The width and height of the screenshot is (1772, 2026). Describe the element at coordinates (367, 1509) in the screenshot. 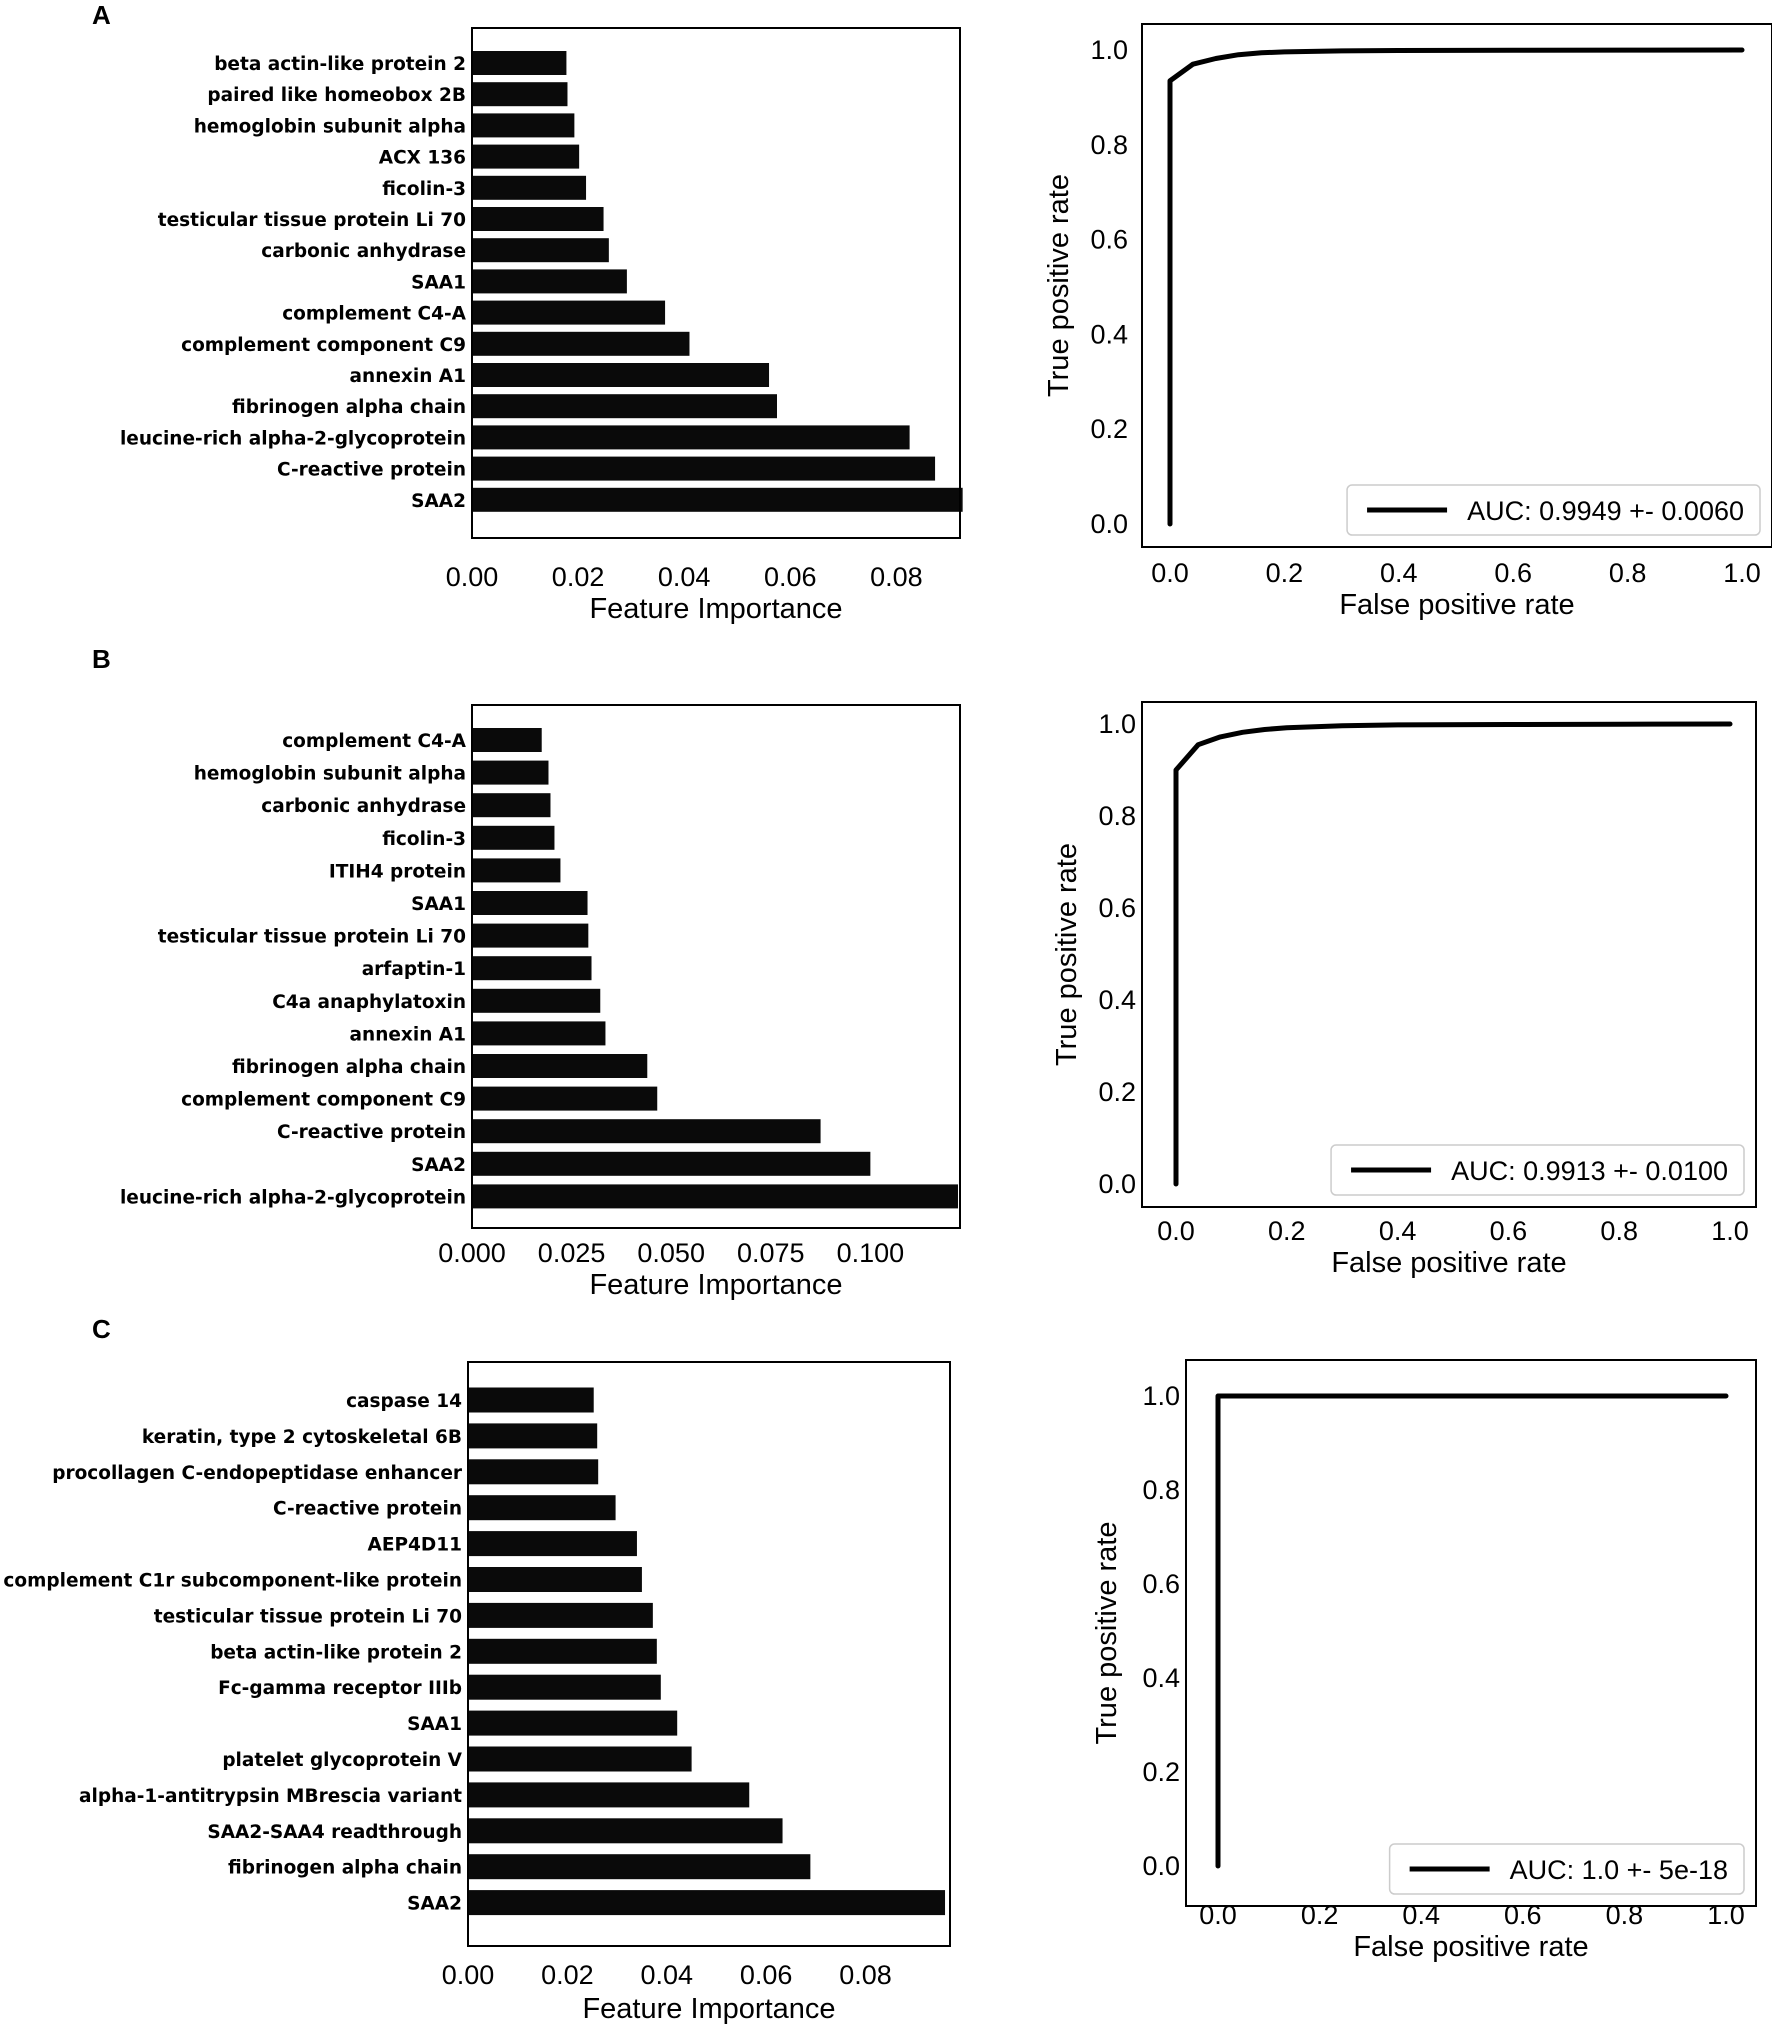

I see `feature-label: C-reactive protein` at that location.